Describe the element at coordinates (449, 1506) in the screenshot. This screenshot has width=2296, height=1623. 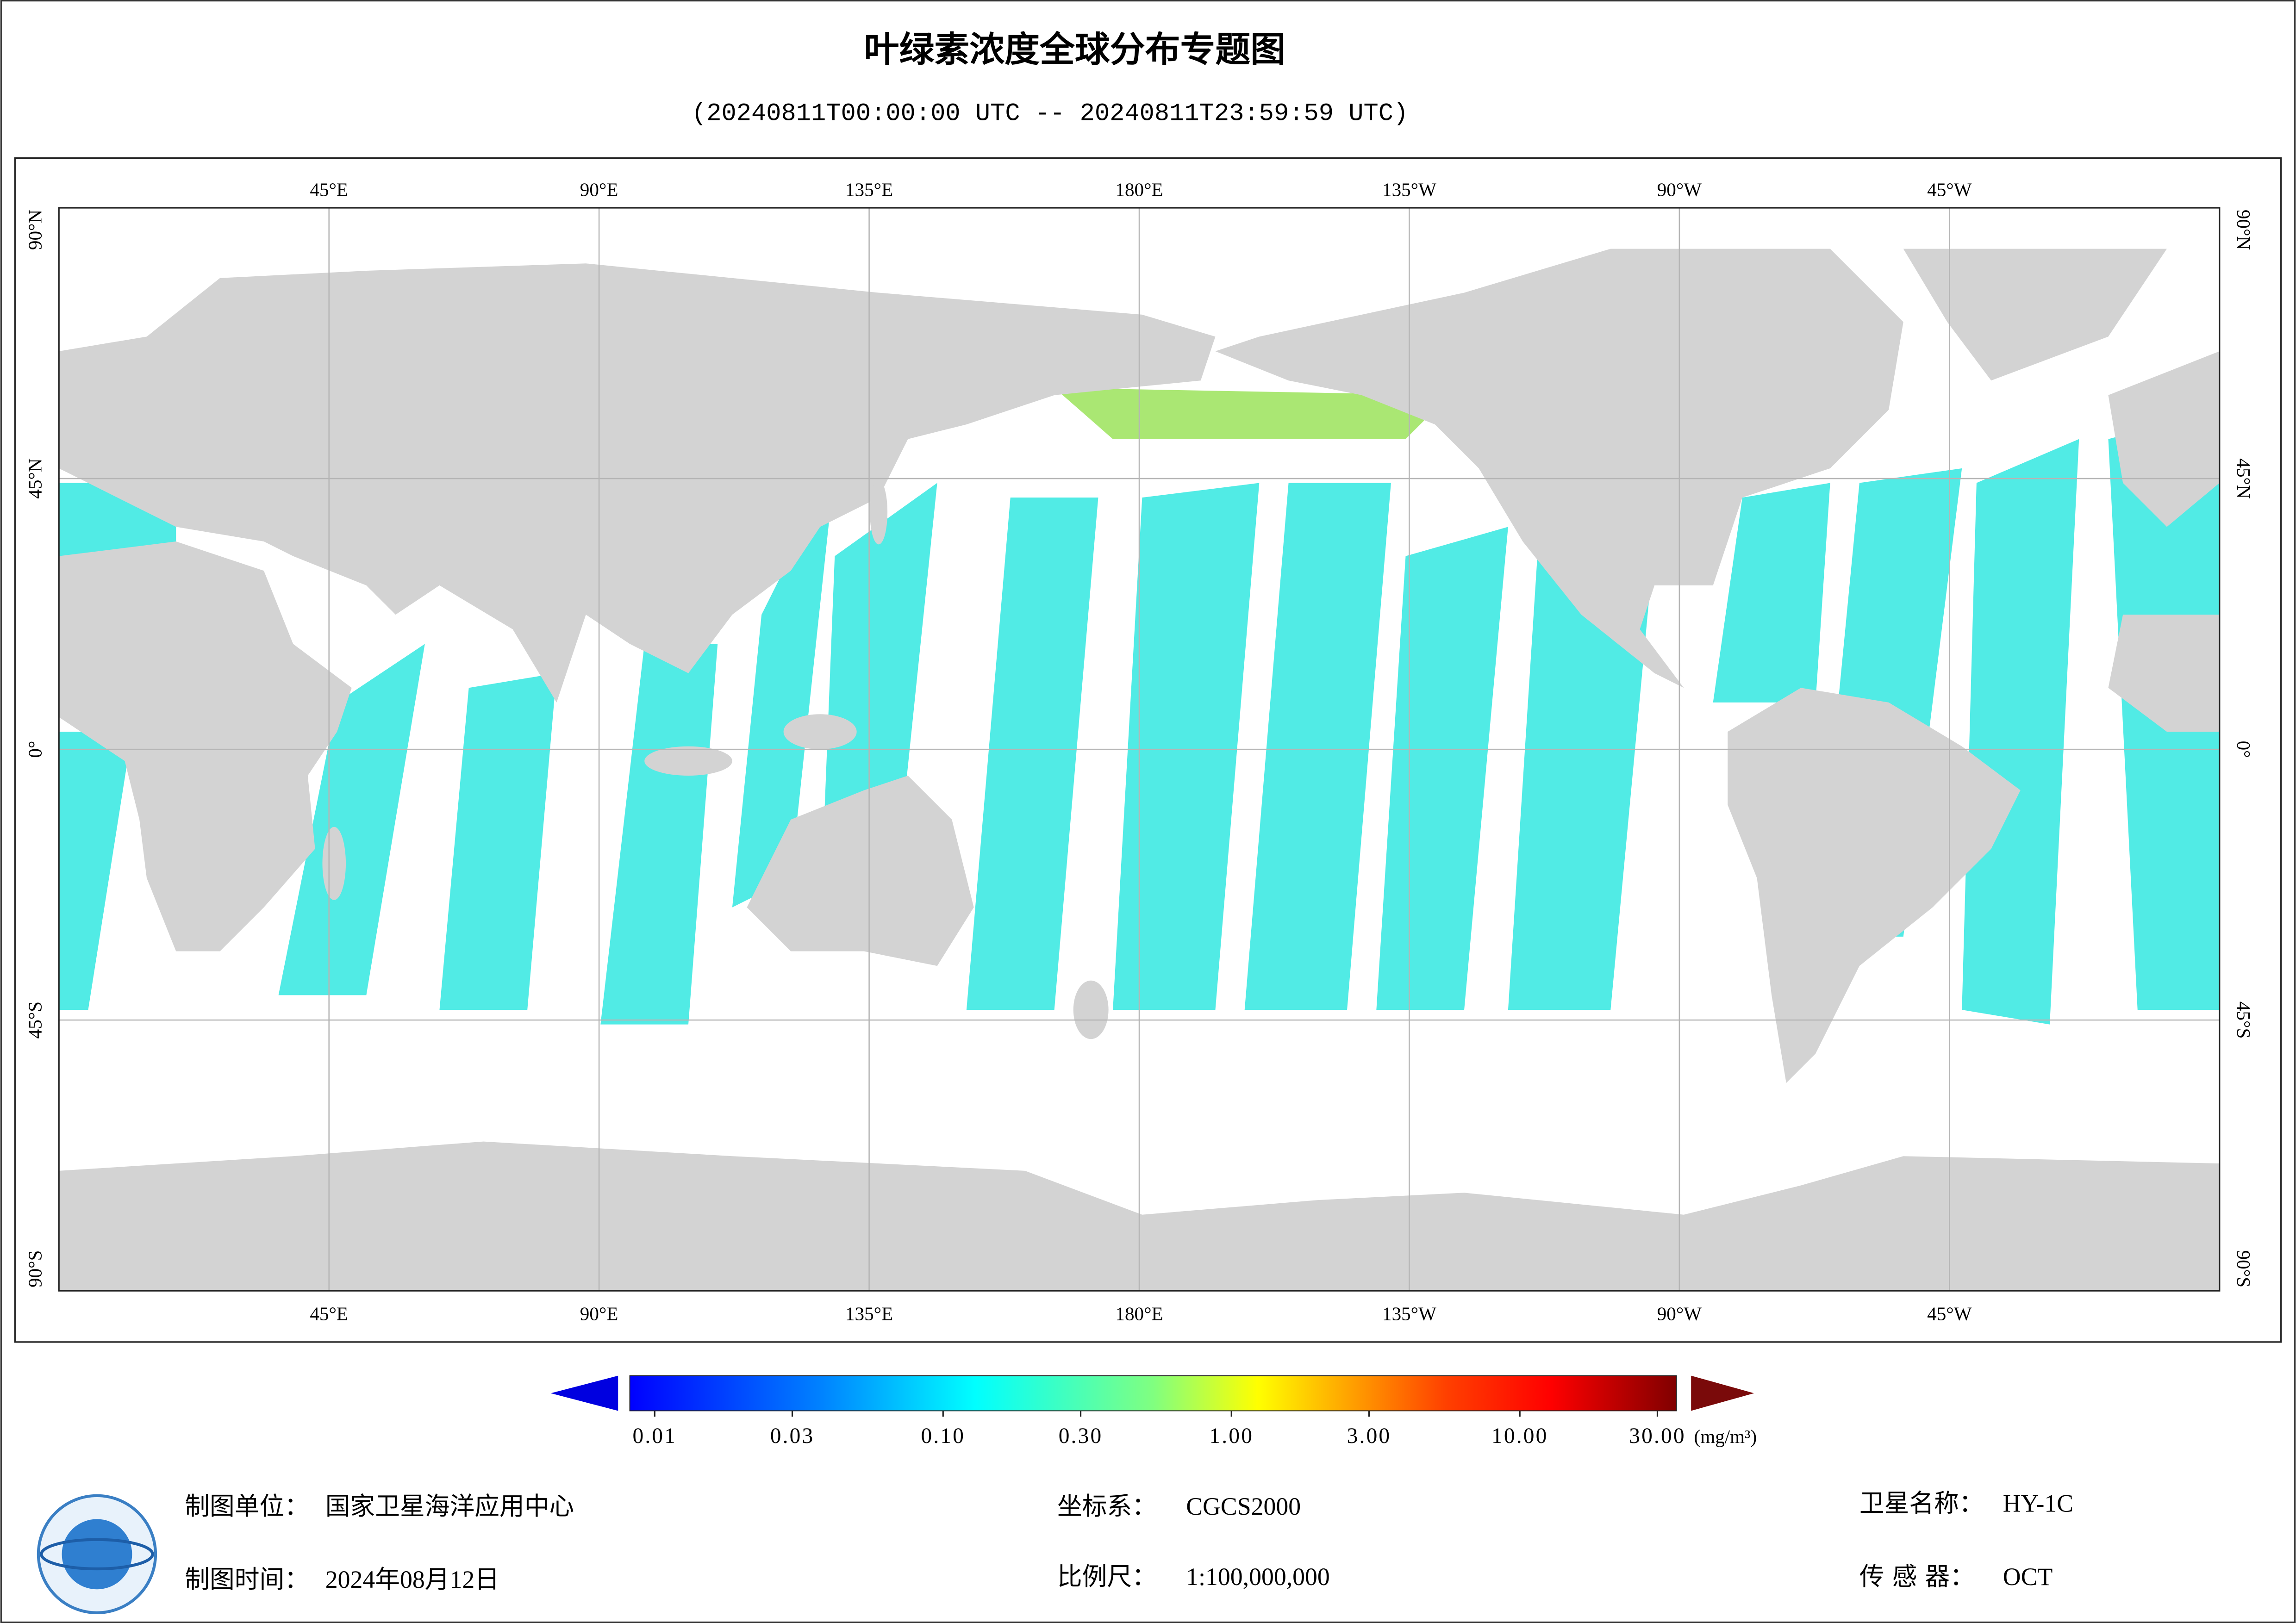
I see `footer-value: 国家卫星海洋应用中心` at that location.